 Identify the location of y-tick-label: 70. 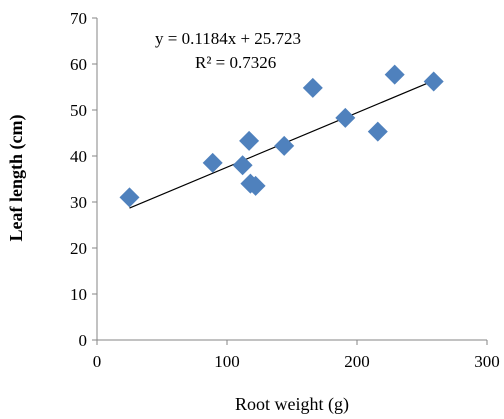
(78, 18).